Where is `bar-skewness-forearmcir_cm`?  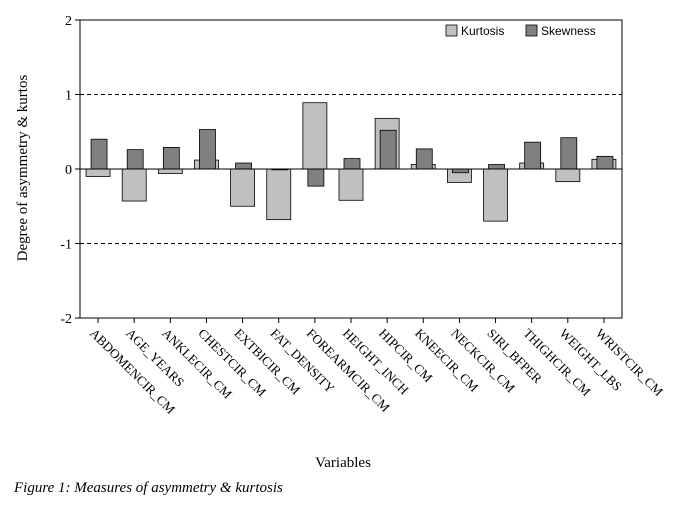 bar-skewness-forearmcir_cm is located at coordinates (316, 177).